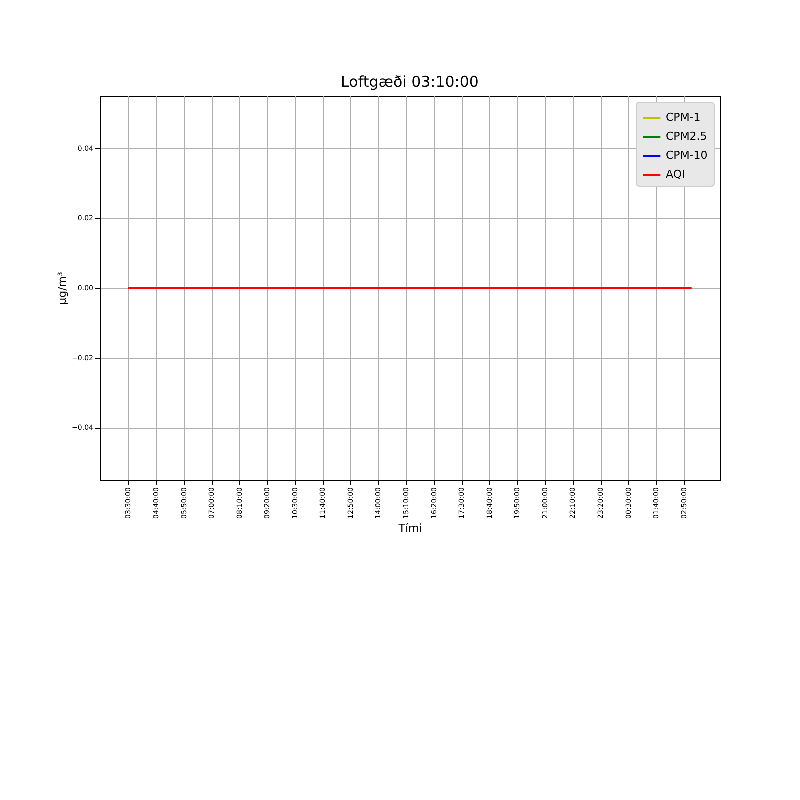 This screenshot has height=800, width=800. Describe the element at coordinates (63, 288) in the screenshot. I see `y-axis-title: µg/m³` at that location.